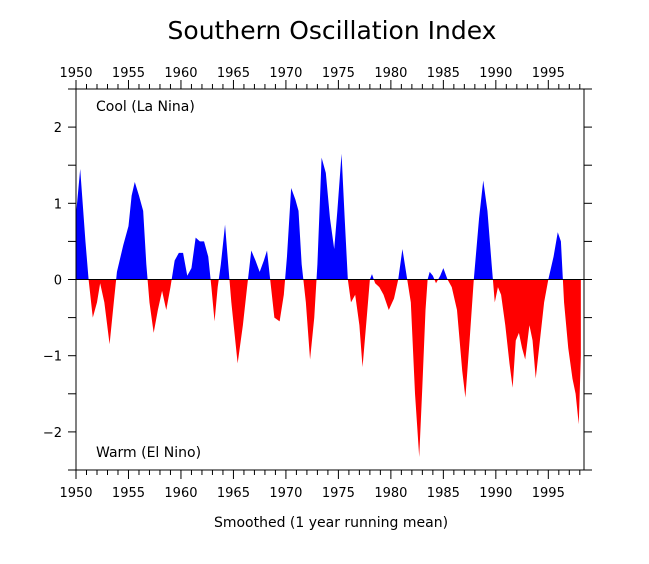 Image resolution: width=649 pixels, height=564 pixels. Describe the element at coordinates (331, 523) in the screenshot. I see `x-axis-label: Smoothed (1 year running mean)` at that location.